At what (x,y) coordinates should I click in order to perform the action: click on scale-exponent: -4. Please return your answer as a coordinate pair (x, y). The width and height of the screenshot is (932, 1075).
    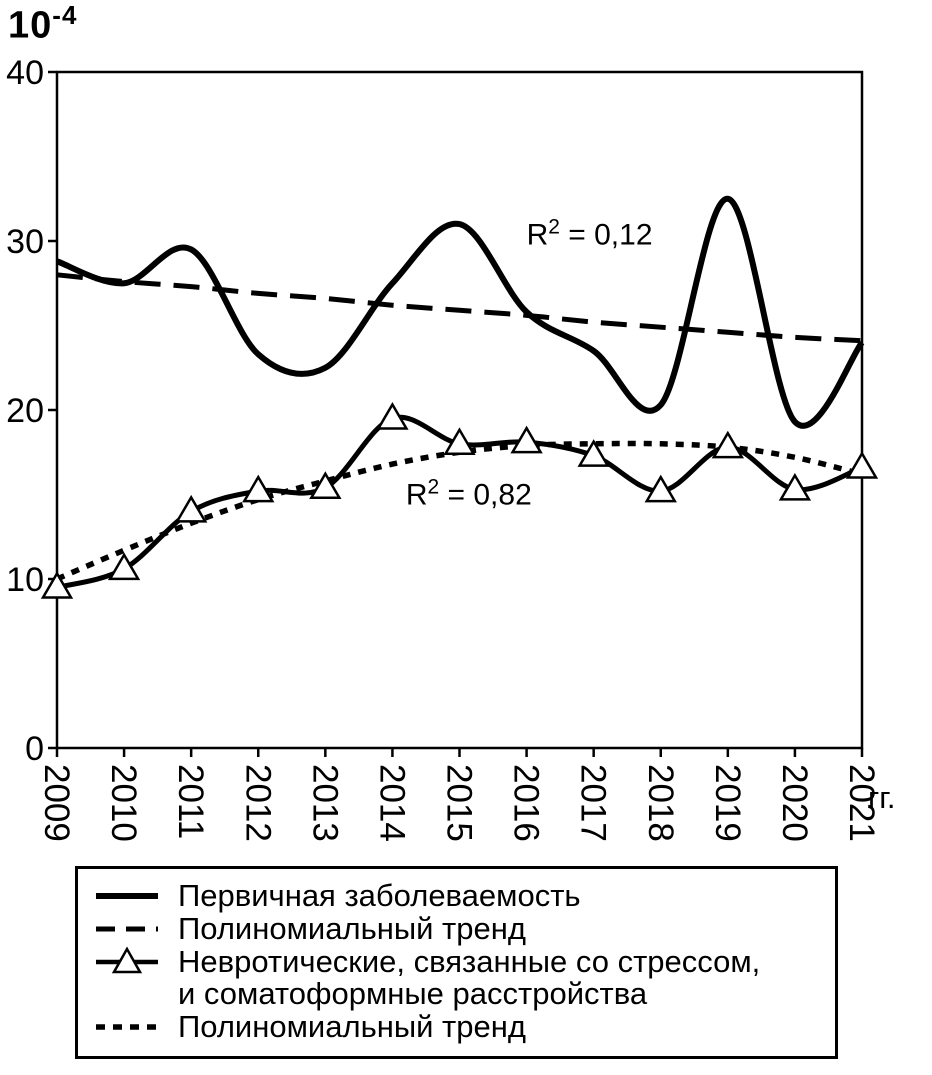
    Looking at the image, I should click on (65, 15).